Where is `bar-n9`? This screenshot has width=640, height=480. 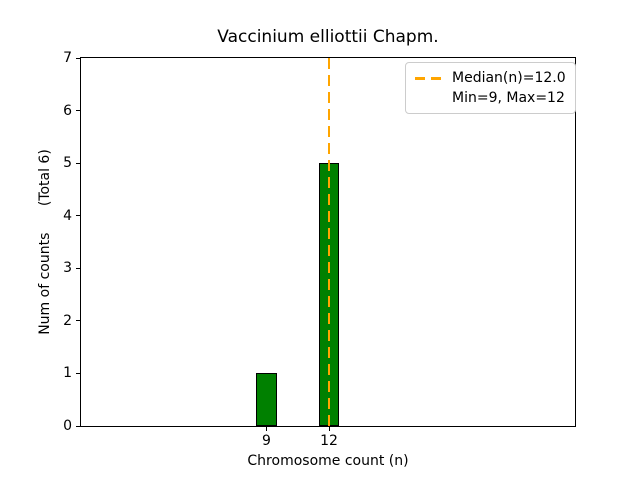
bar-n9 is located at coordinates (266, 399).